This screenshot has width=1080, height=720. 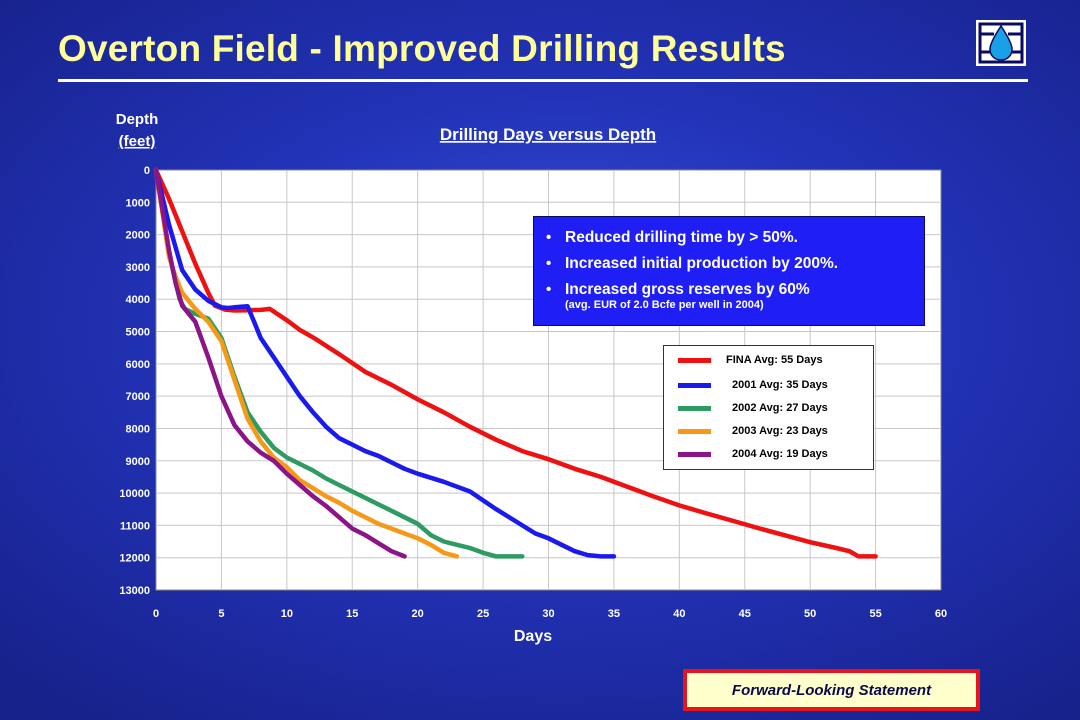 What do you see at coordinates (548, 134) in the screenshot?
I see `chart-title: Drilling Days versus Depth` at bounding box center [548, 134].